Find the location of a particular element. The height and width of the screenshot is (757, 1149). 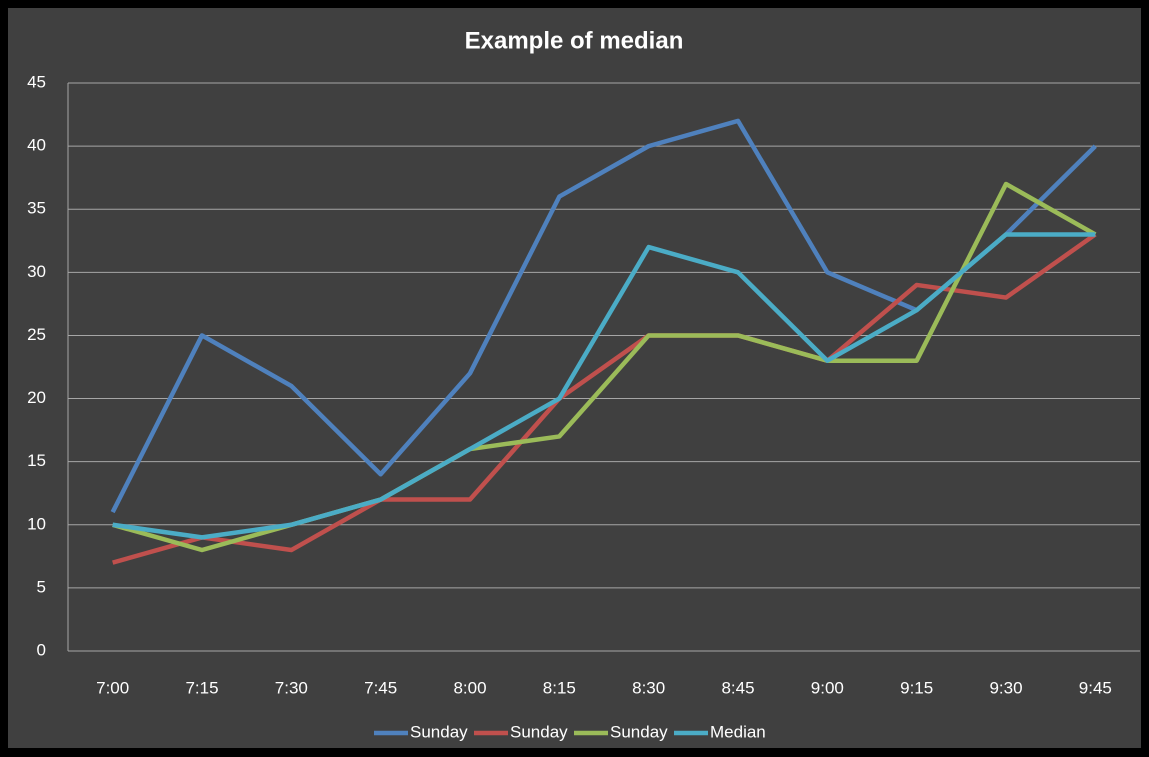

y-tick-label: 0 is located at coordinates (41, 649).